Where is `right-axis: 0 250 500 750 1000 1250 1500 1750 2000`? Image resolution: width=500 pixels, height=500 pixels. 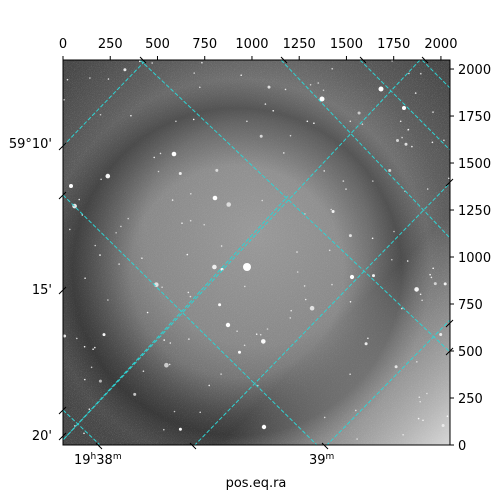
right-axis: 0 250 500 750 1000 1250 1500 1750 2000 is located at coordinates (470, 258).